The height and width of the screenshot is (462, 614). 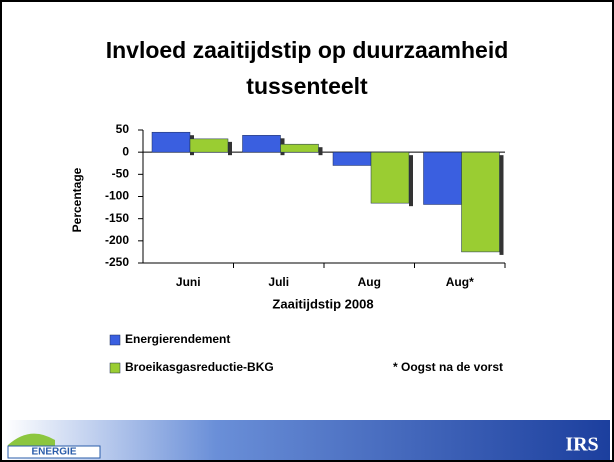 What do you see at coordinates (278, 282) in the screenshot?
I see `x-tick-label: Juli` at bounding box center [278, 282].